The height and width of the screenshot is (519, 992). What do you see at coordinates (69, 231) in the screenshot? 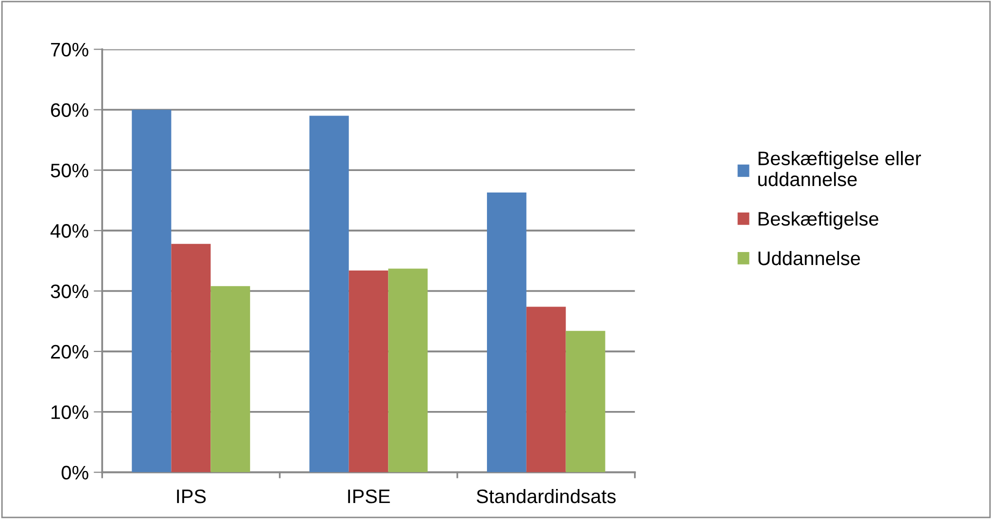
I see `y-tick-label: 40%` at bounding box center [69, 231].